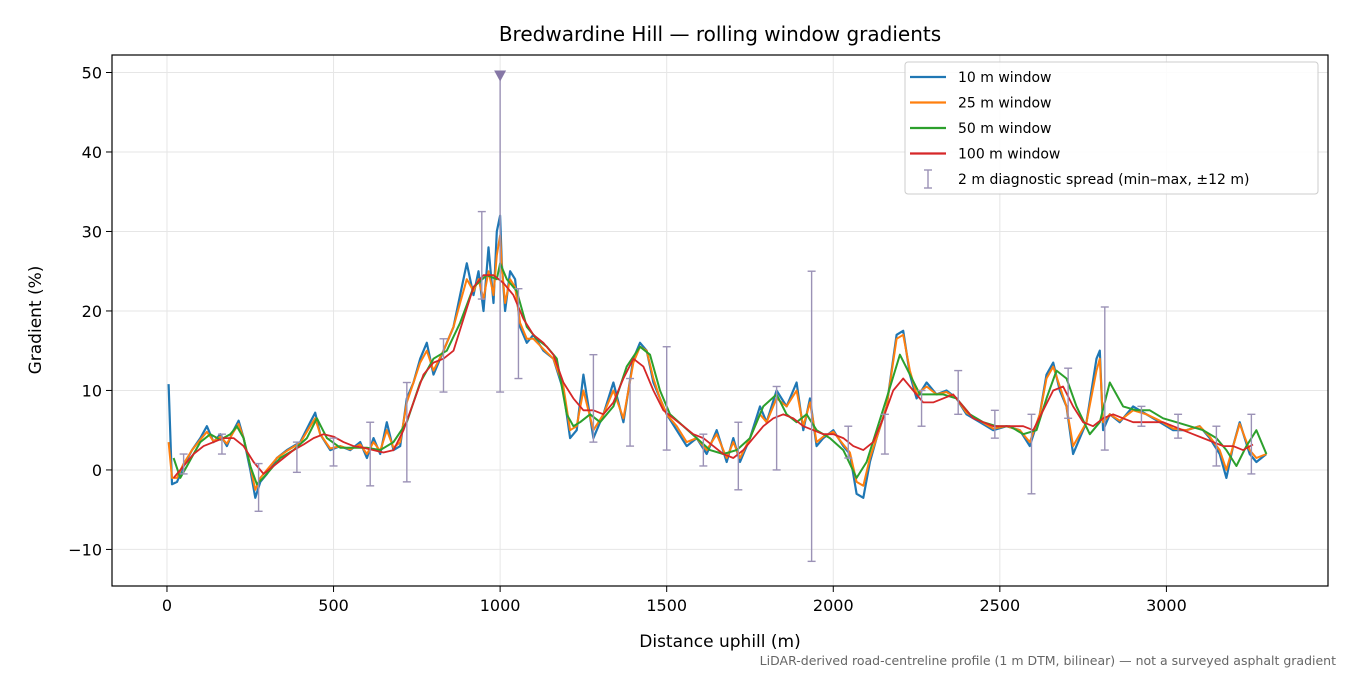 Image resolution: width=1350 pixels, height=675 pixels. Describe the element at coordinates (92, 152) in the screenshot. I see `y-tick-label: 40` at that location.